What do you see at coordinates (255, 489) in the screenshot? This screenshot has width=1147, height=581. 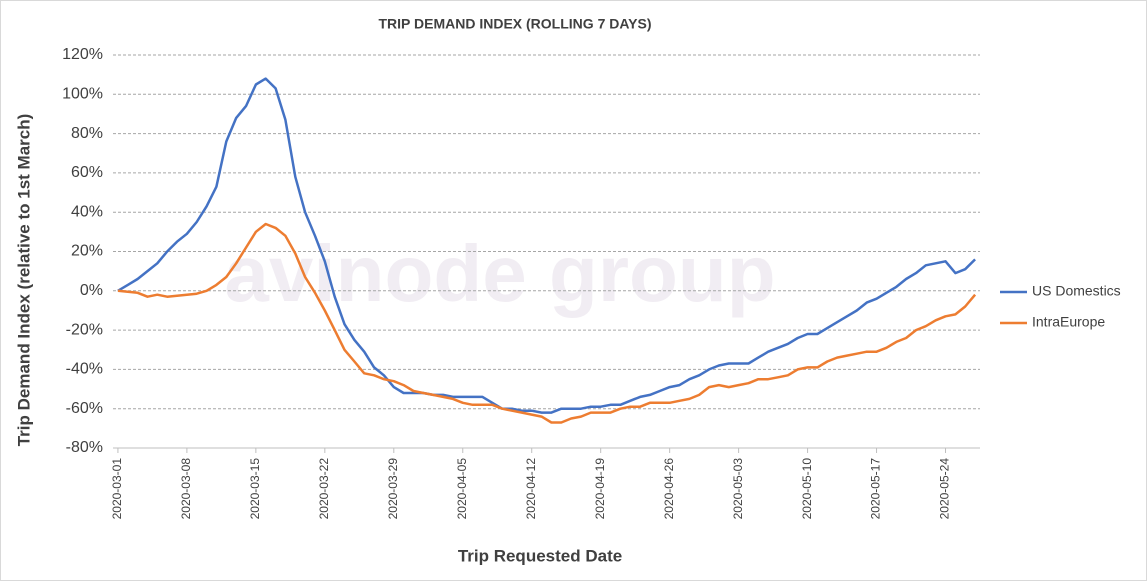 I see `x-tick-label: 2020-03-15` at bounding box center [255, 489].